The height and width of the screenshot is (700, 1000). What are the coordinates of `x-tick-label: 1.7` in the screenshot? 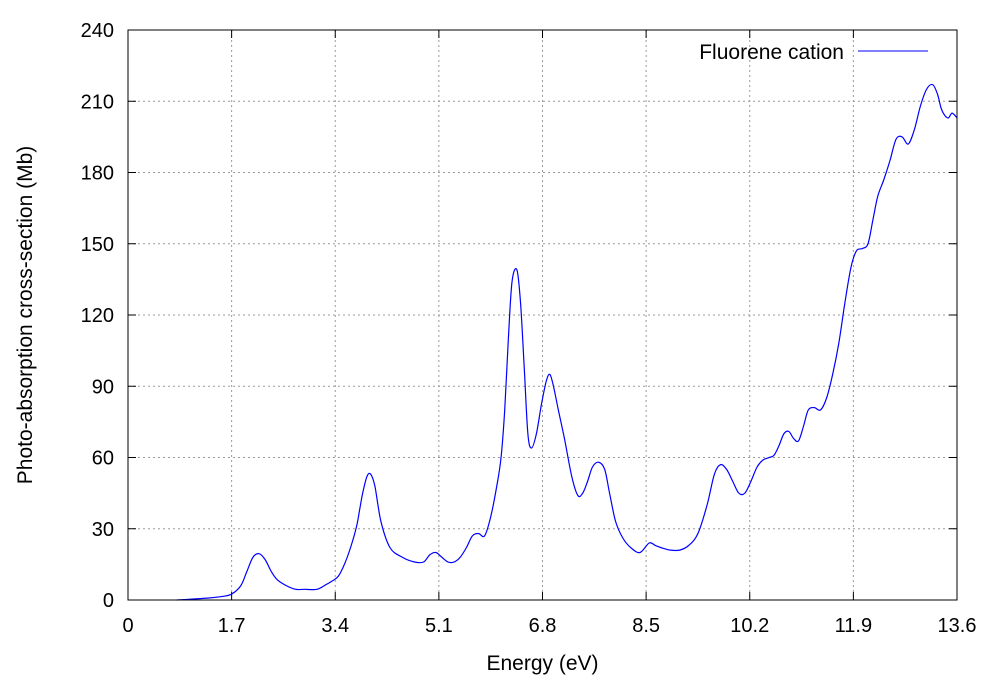 It's located at (232, 626).